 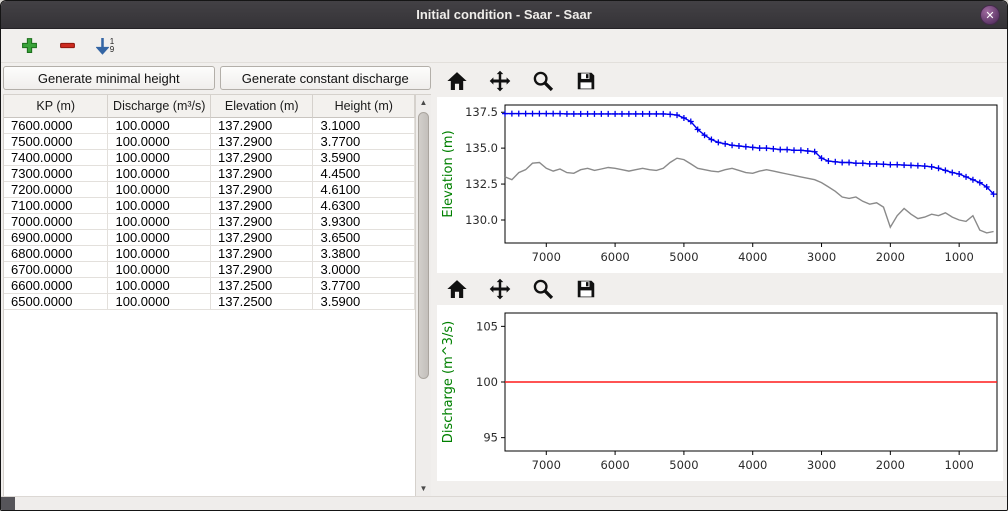 I want to click on svg-text: 132.5, so click(x=481, y=184).